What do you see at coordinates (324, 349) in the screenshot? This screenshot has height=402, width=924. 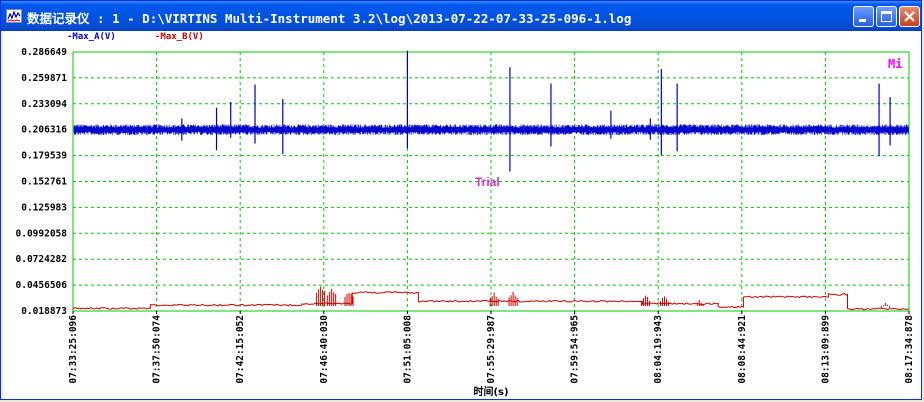 I see `x-tick-label: 07:46:40:030` at bounding box center [324, 349].